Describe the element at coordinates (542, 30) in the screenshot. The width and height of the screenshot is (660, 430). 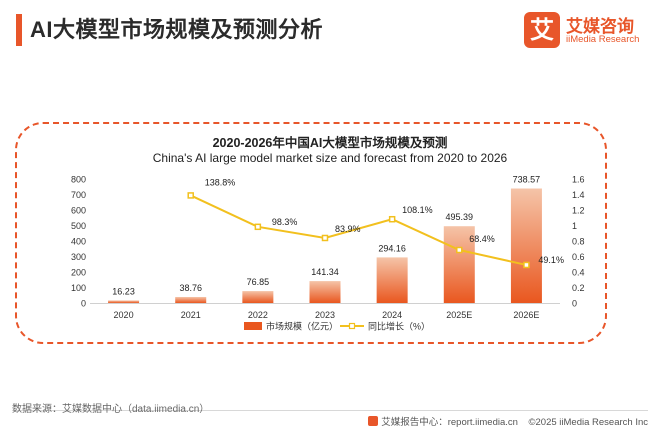
I see `logo-mark: 艾` at that location.